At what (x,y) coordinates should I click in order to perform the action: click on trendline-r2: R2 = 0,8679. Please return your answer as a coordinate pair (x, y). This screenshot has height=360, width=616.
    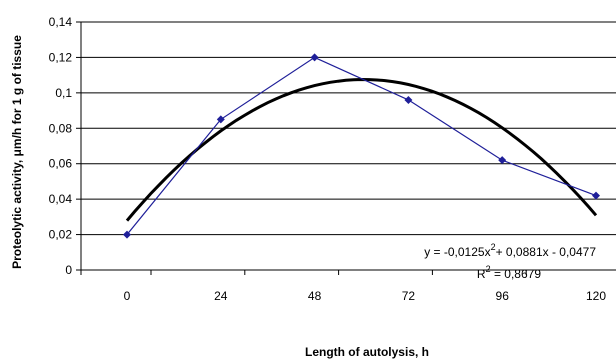
    Looking at the image, I should click on (509, 272).